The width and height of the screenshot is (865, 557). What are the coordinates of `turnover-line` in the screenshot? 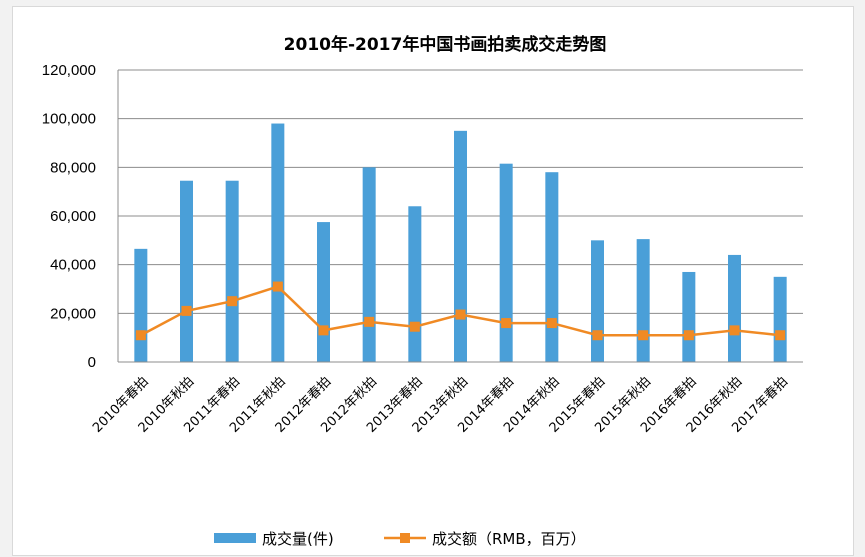 It's located at (460, 311).